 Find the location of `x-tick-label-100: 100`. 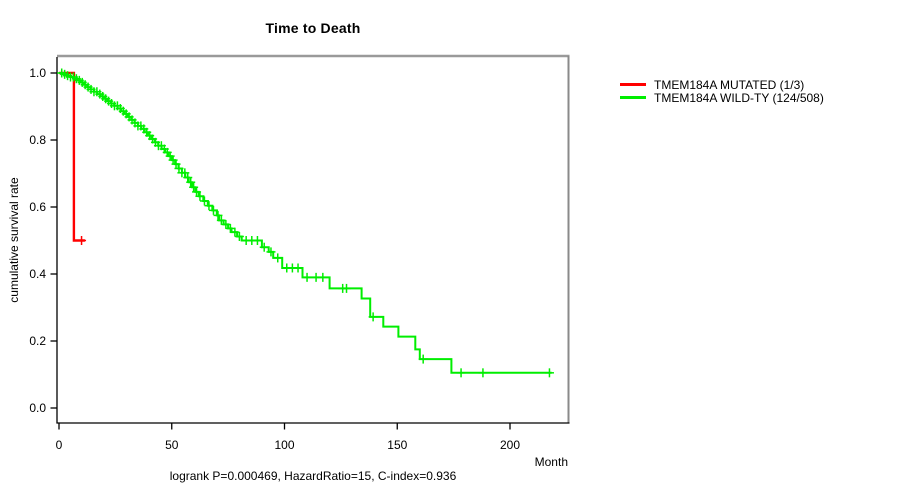

x-tick-label-100: 100 is located at coordinates (284, 445).